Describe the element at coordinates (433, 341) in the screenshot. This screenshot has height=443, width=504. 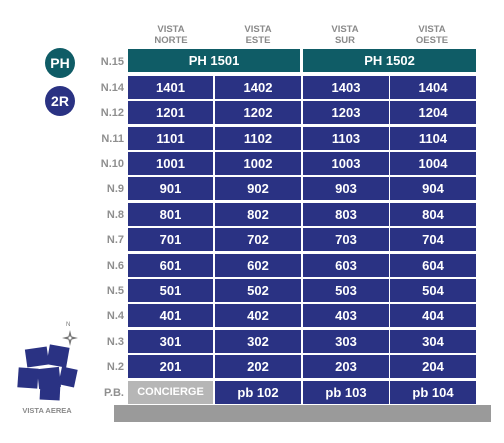
I see `unit-cell: 304` at that location.